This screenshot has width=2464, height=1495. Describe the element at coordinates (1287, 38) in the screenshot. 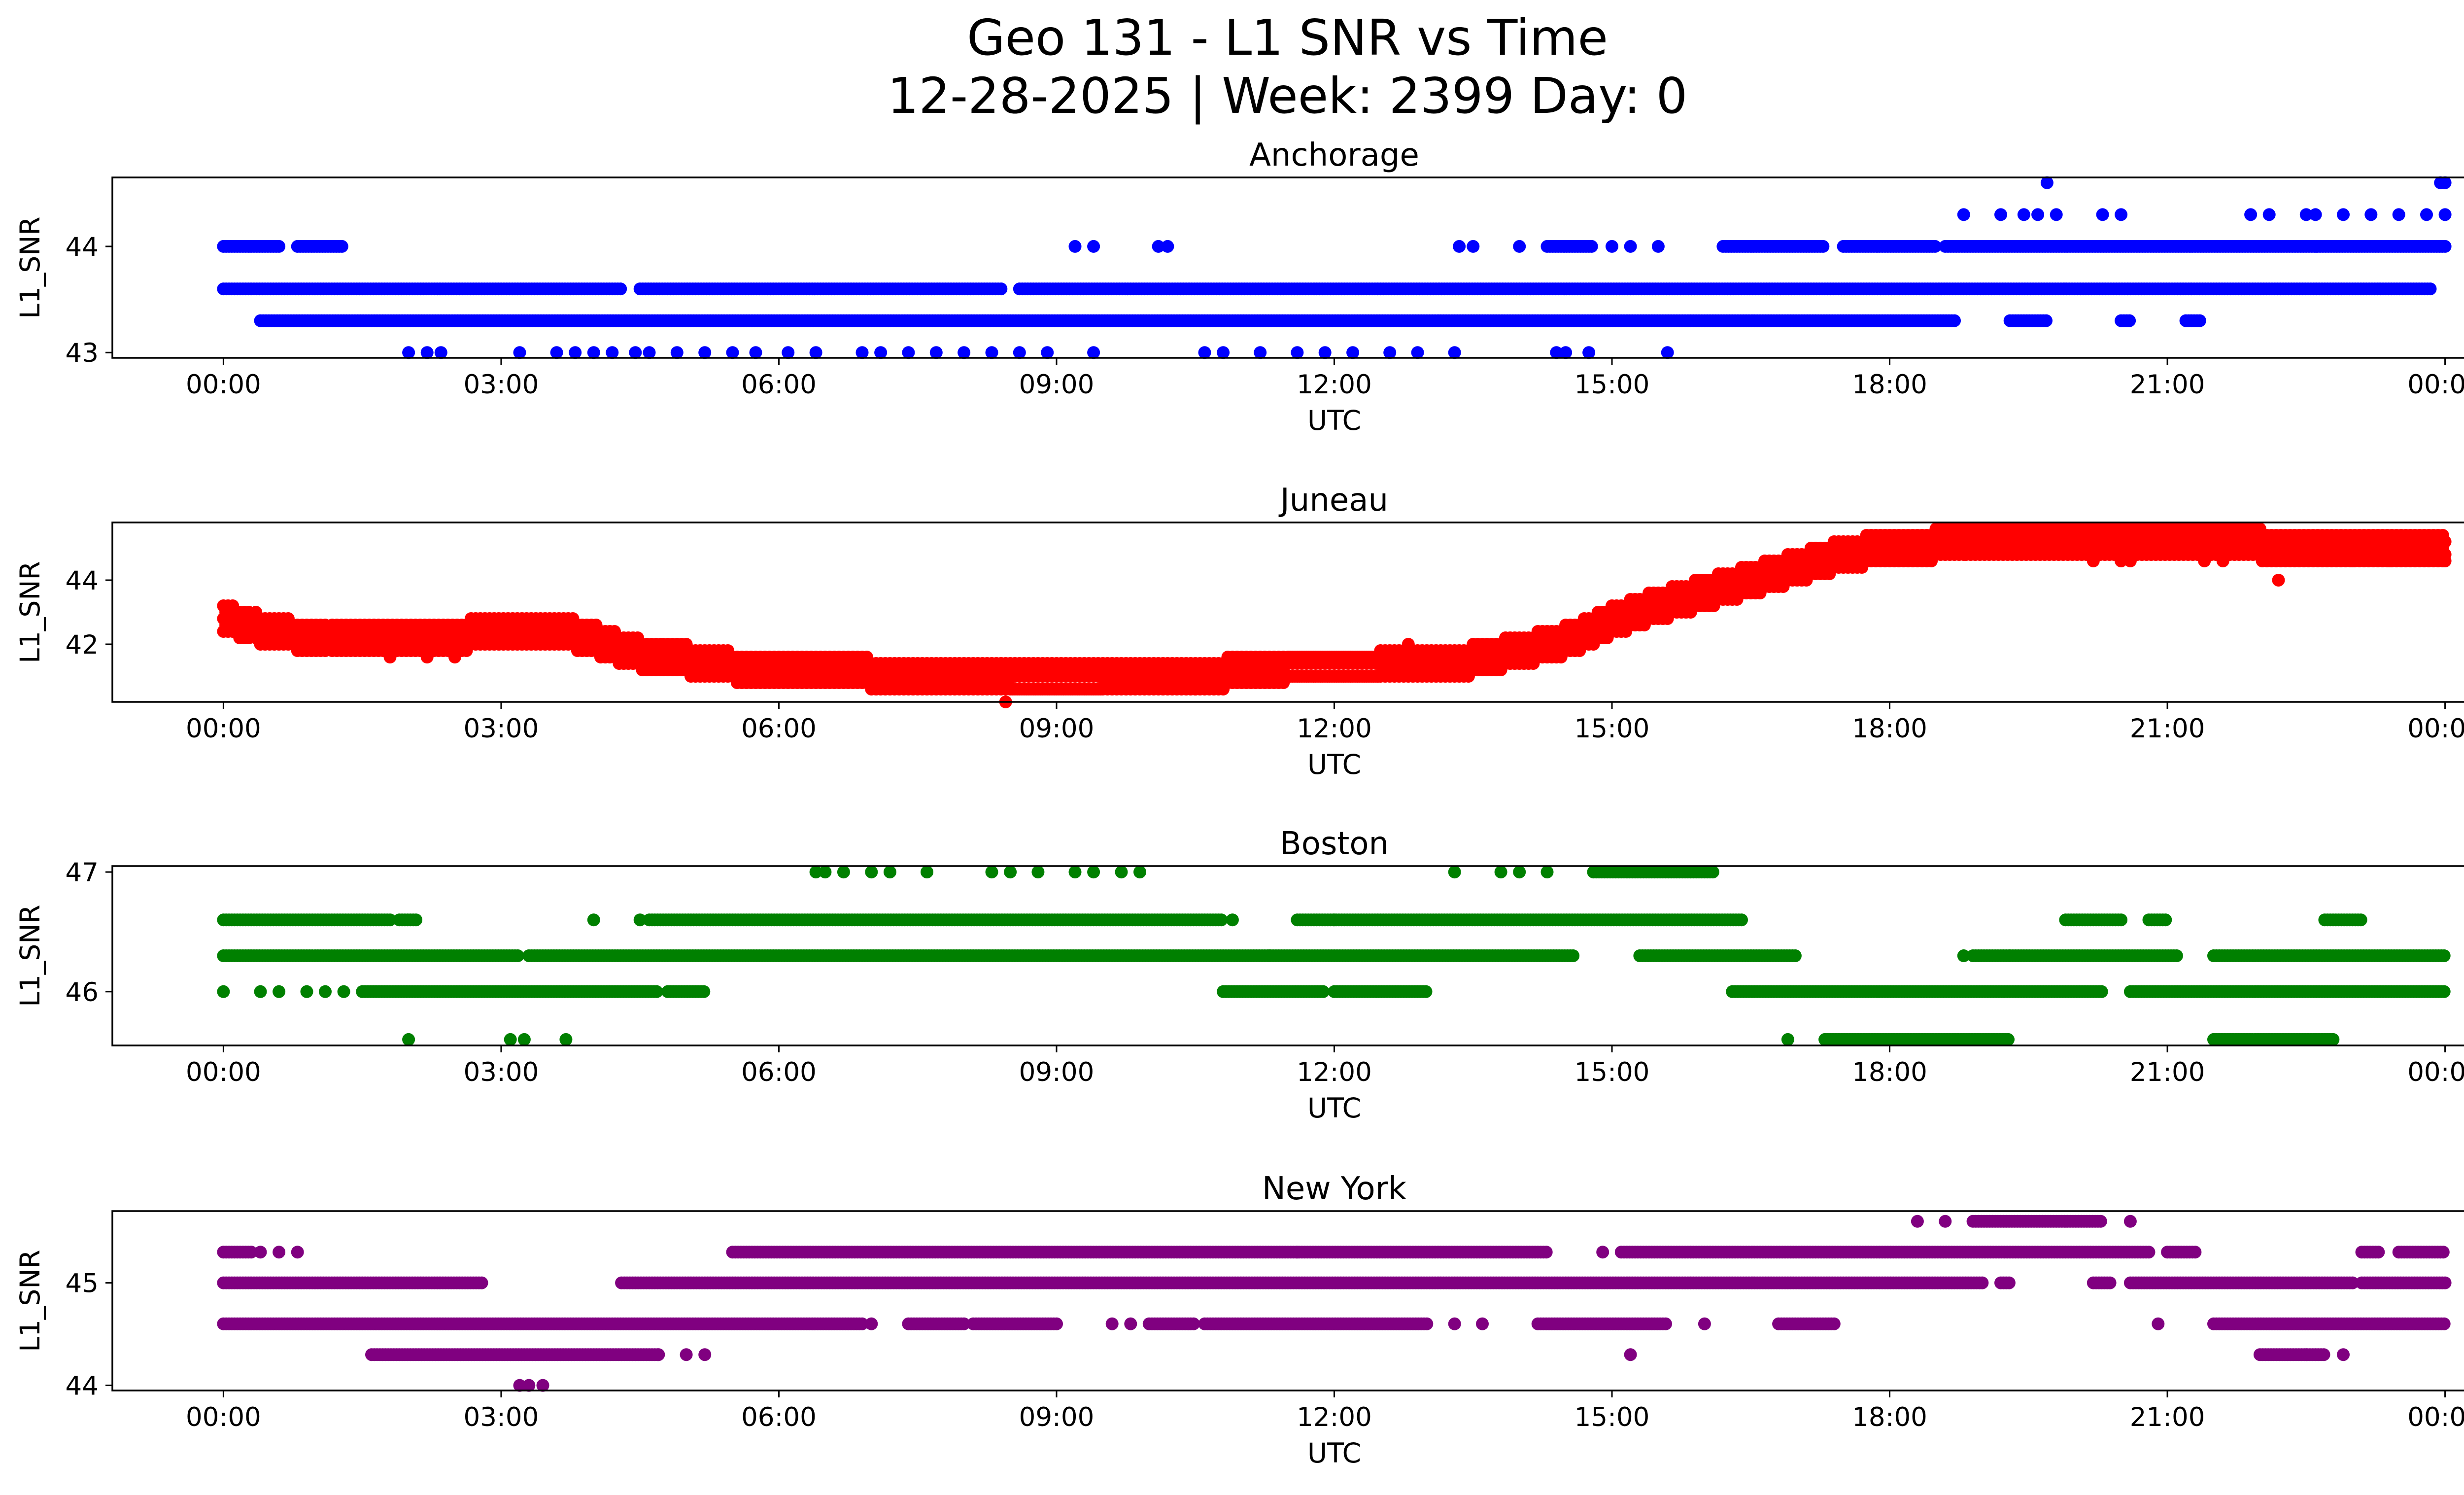

I see `figure-title-line-1: Geo 131 - L1 SNR vs Time` at that location.